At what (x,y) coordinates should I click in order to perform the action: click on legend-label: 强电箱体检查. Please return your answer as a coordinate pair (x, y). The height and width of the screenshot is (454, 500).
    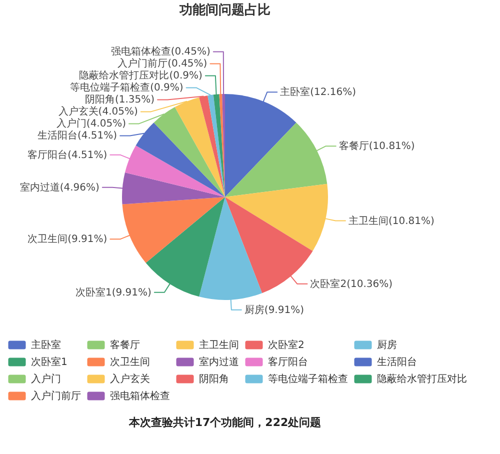
    Looking at the image, I should click on (140, 396).